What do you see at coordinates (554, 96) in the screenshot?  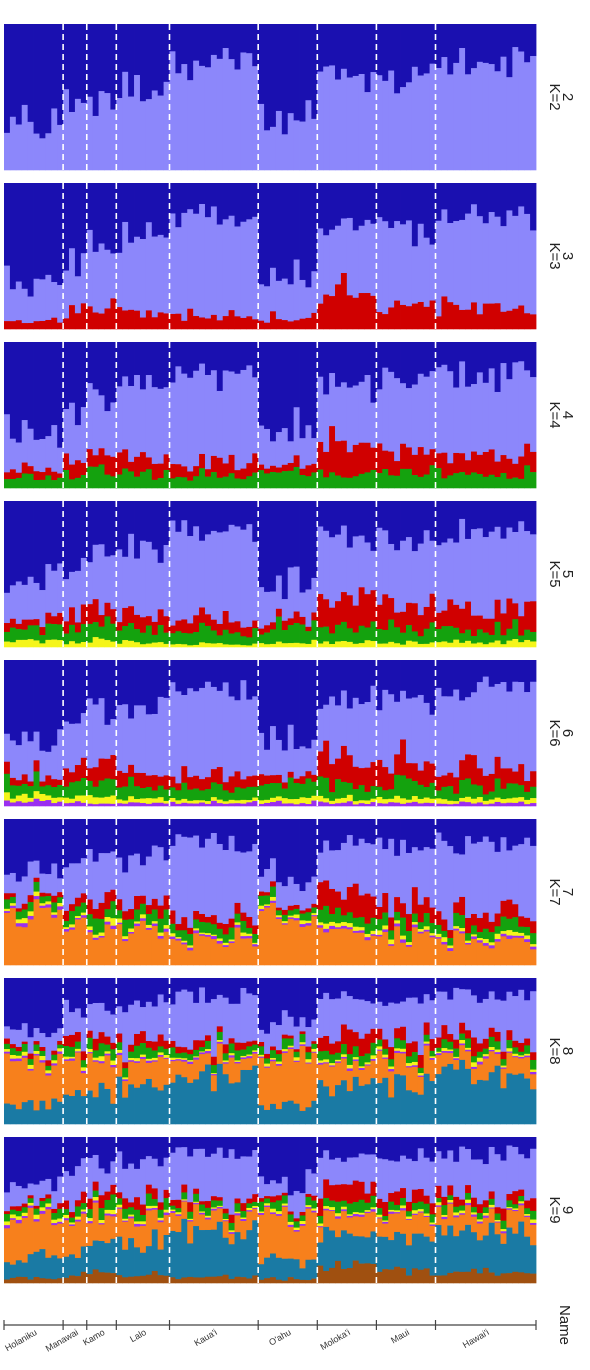 I see `k-equals-label: K=2` at bounding box center [554, 96].